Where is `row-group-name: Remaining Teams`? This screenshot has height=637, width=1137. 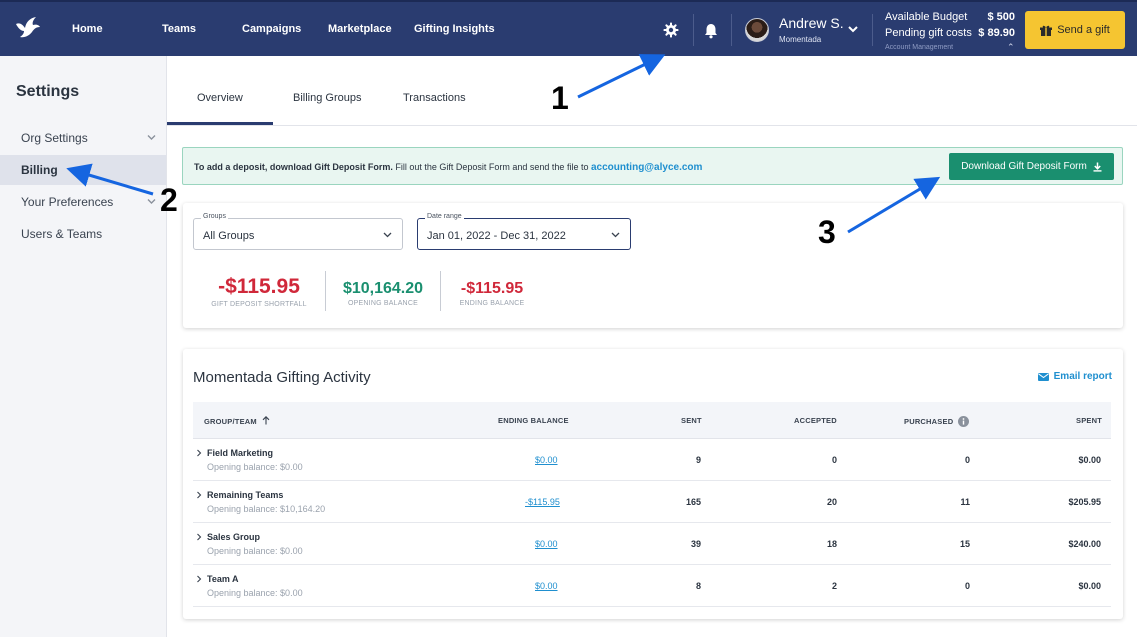 row-group-name: Remaining Teams is located at coordinates (245, 495).